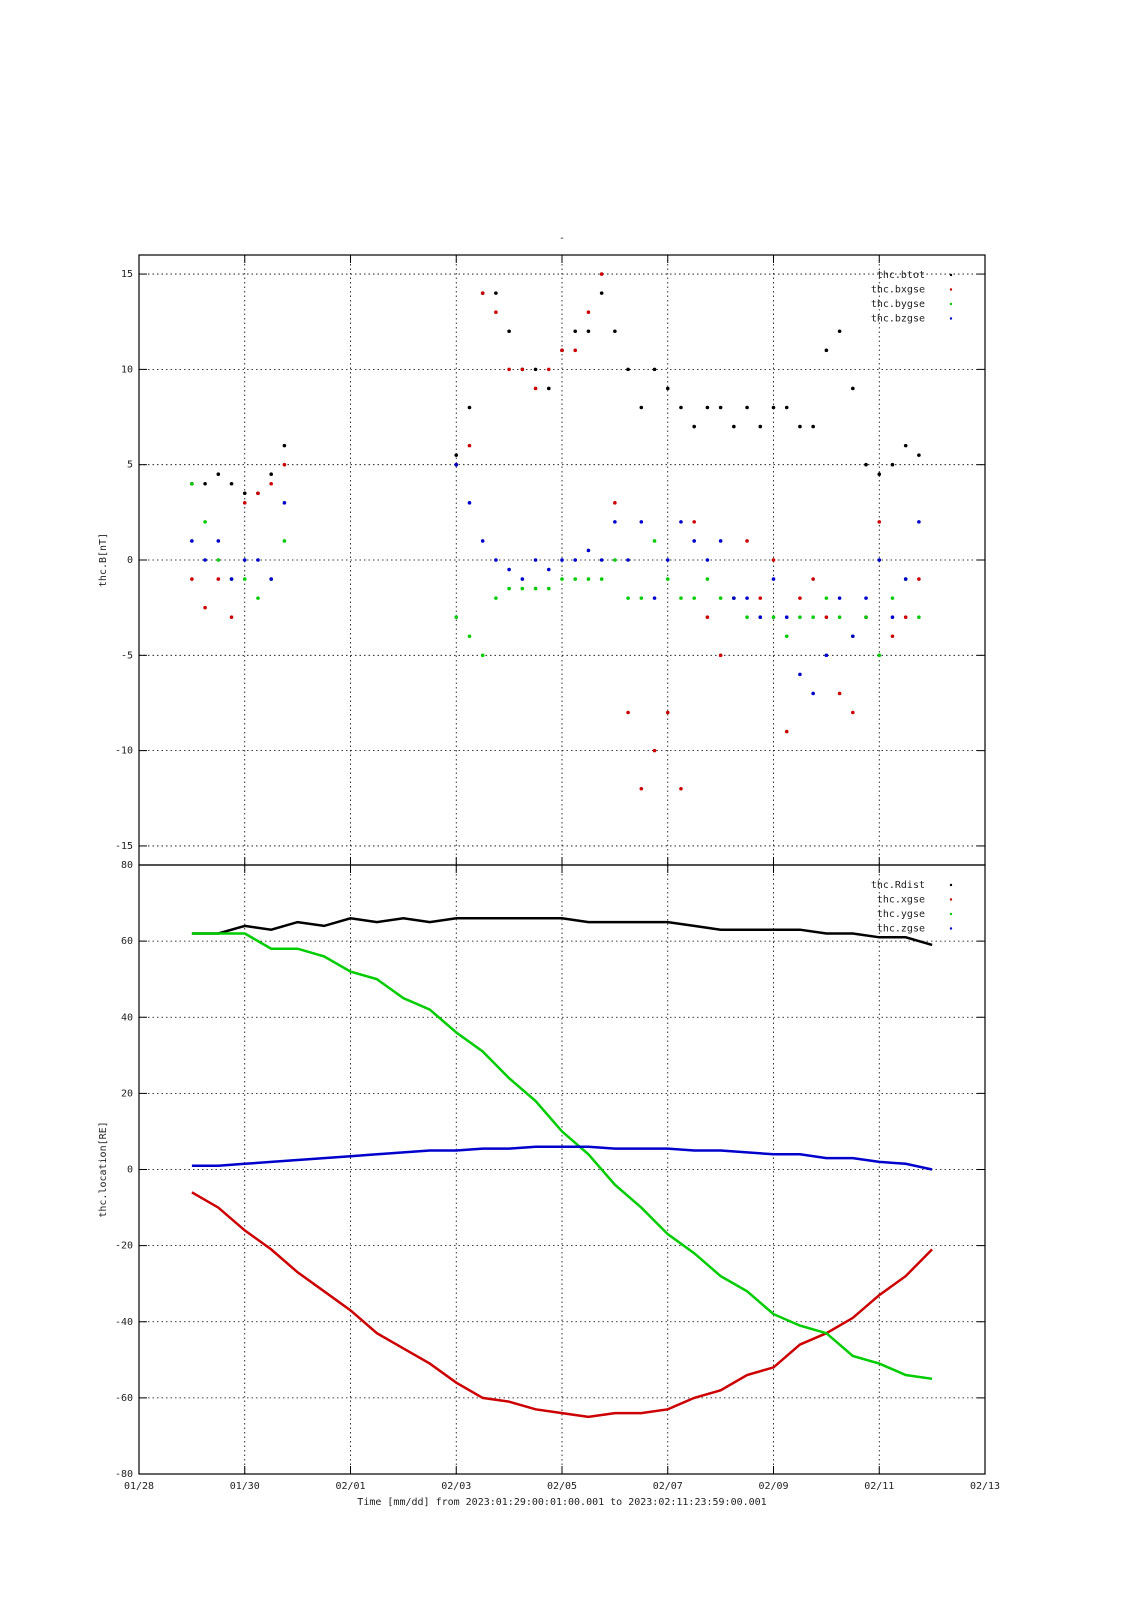  Describe the element at coordinates (985, 1486) in the screenshot. I see `x-tick-label: 02/13` at that location.